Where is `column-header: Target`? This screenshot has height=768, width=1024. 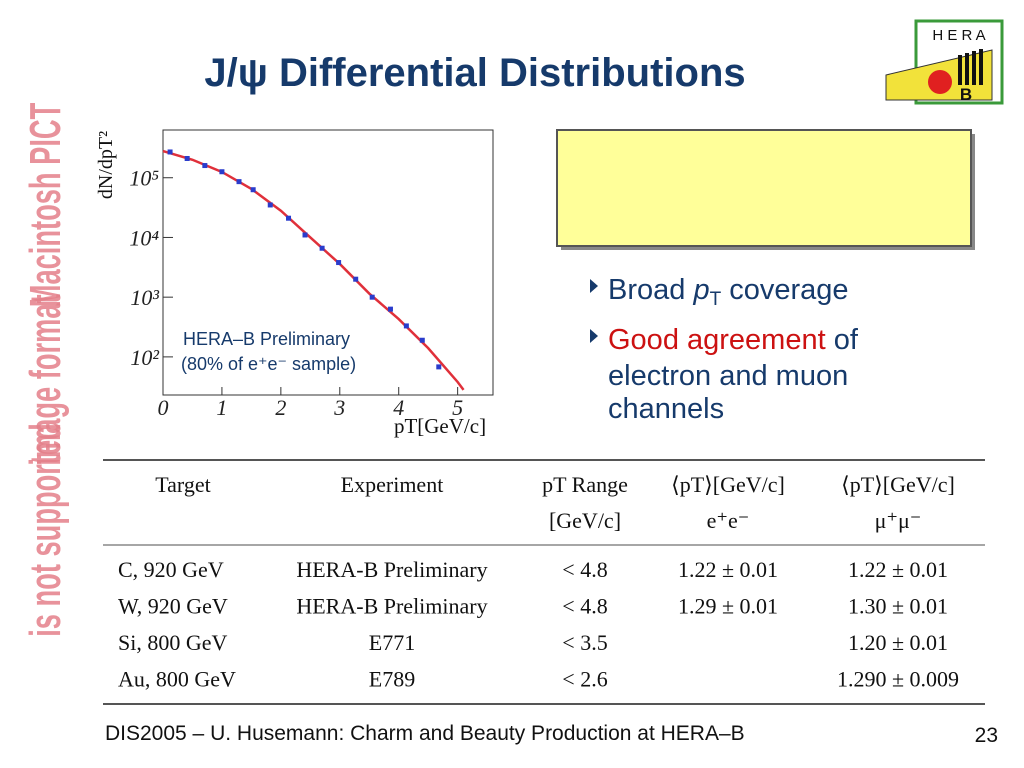 column-header: Target is located at coordinates (182, 484).